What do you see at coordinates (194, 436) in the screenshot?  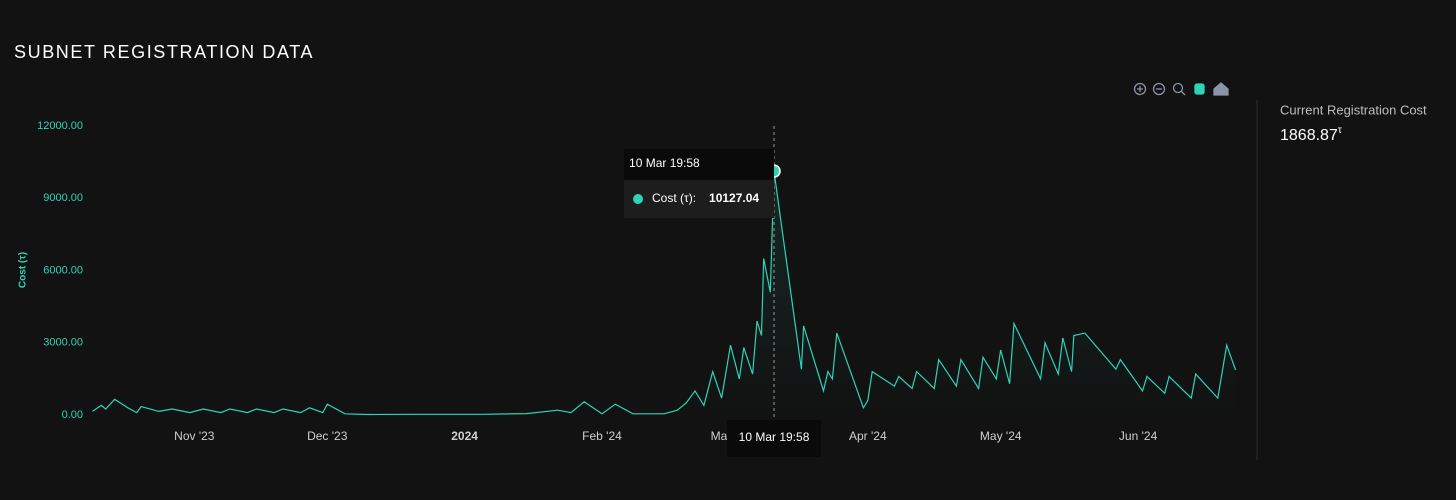 I see `x-tick-label: Nov '23` at bounding box center [194, 436].